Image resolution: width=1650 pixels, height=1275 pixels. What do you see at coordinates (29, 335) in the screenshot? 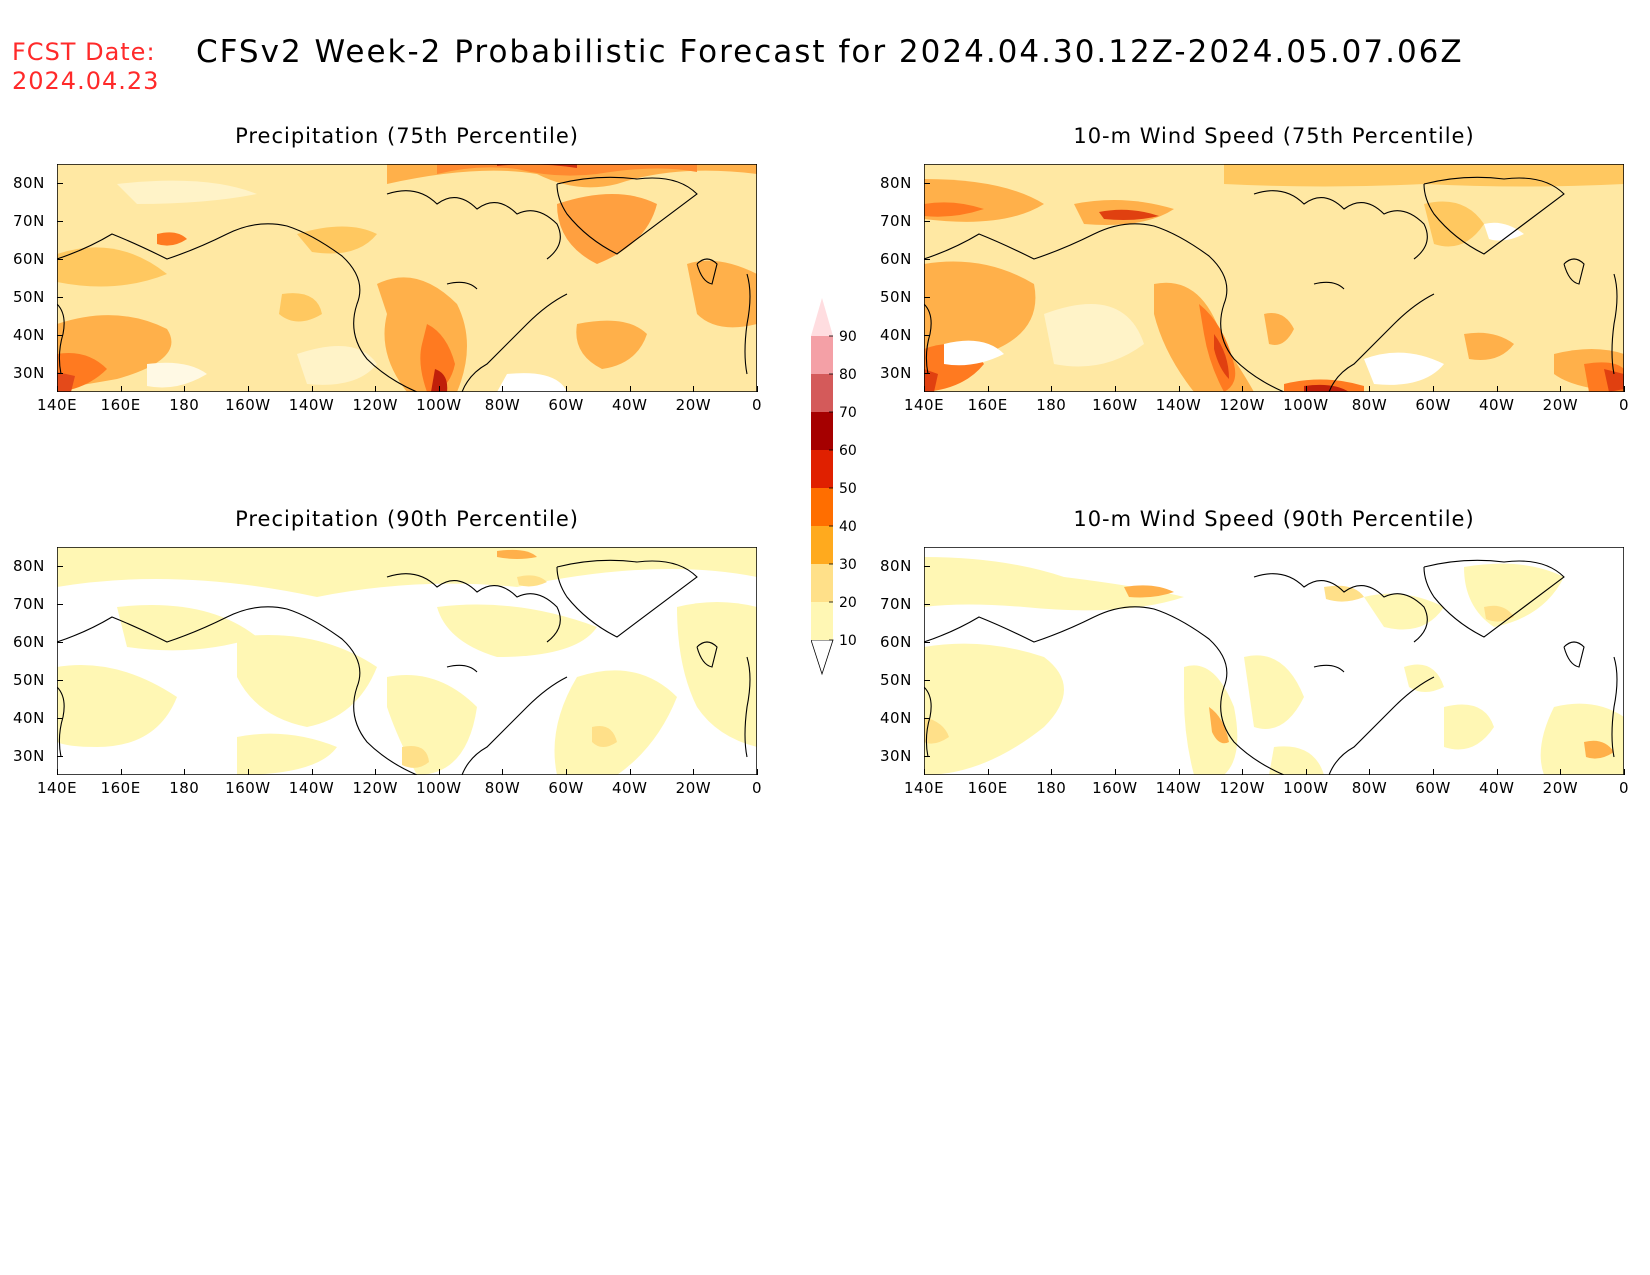
I see `lat-tick-label: 40N` at bounding box center [29, 335].